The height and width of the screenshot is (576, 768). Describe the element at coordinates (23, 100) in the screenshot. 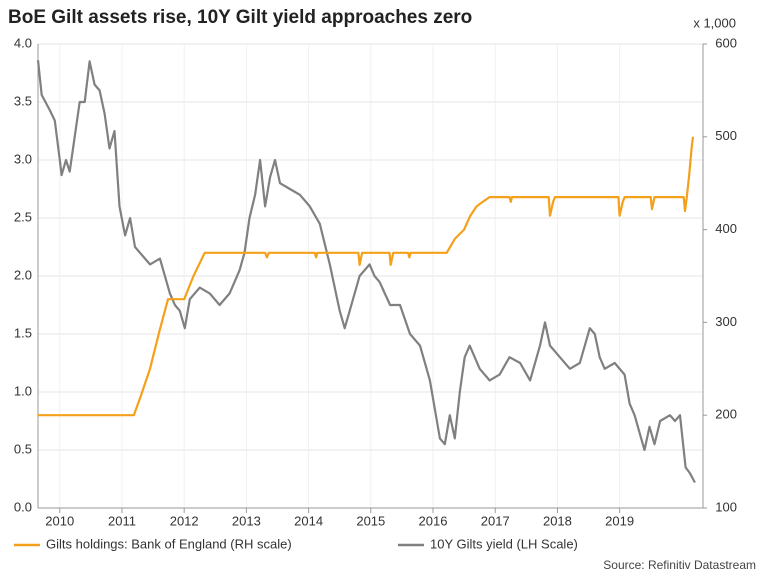

I see `y-tick-label: 3.5` at that location.